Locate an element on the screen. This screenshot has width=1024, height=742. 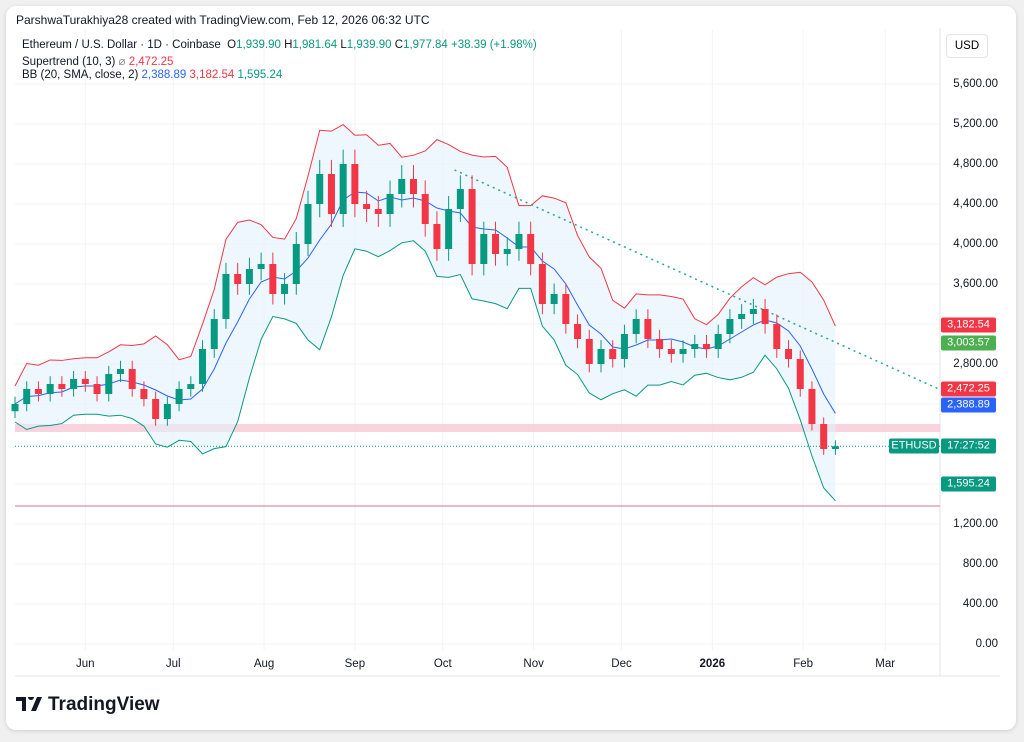
y-tick-label: 0.00 is located at coordinates (986, 644).